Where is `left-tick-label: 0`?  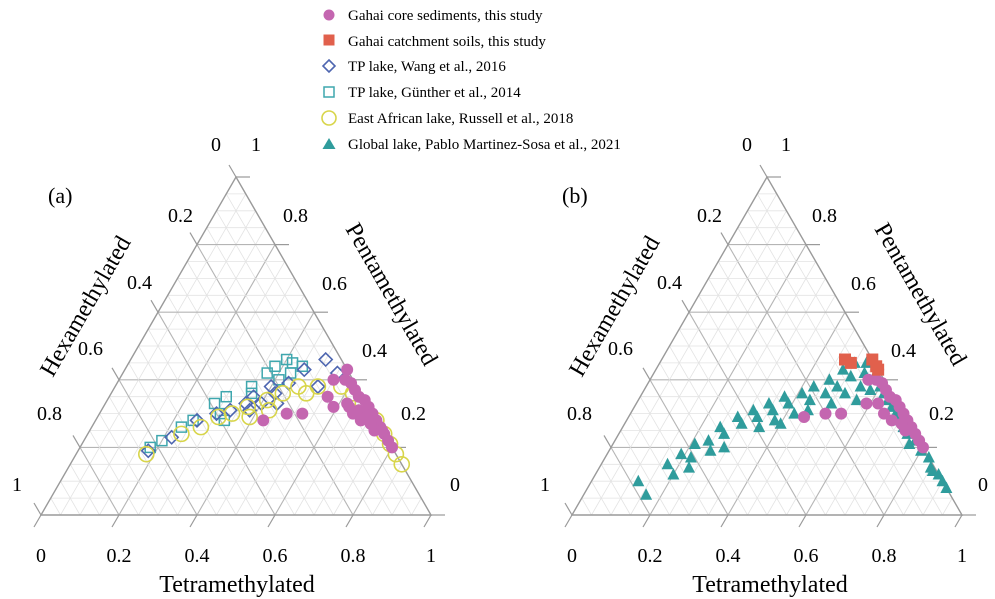 left-tick-label: 0 is located at coordinates (216, 145).